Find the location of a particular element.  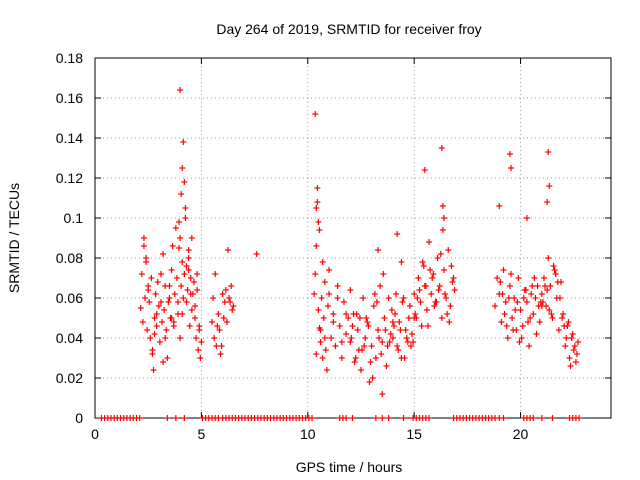

y-tick-label: 0 is located at coordinates (79, 418).